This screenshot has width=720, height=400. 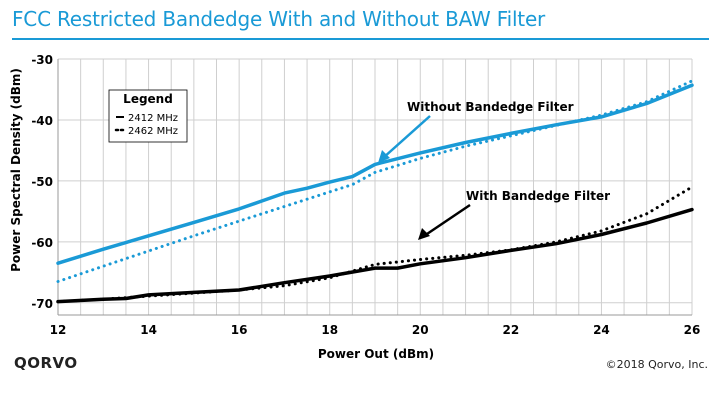 What do you see at coordinates (447, 220) in the screenshot?
I see `arrow-with-filter` at bounding box center [447, 220].